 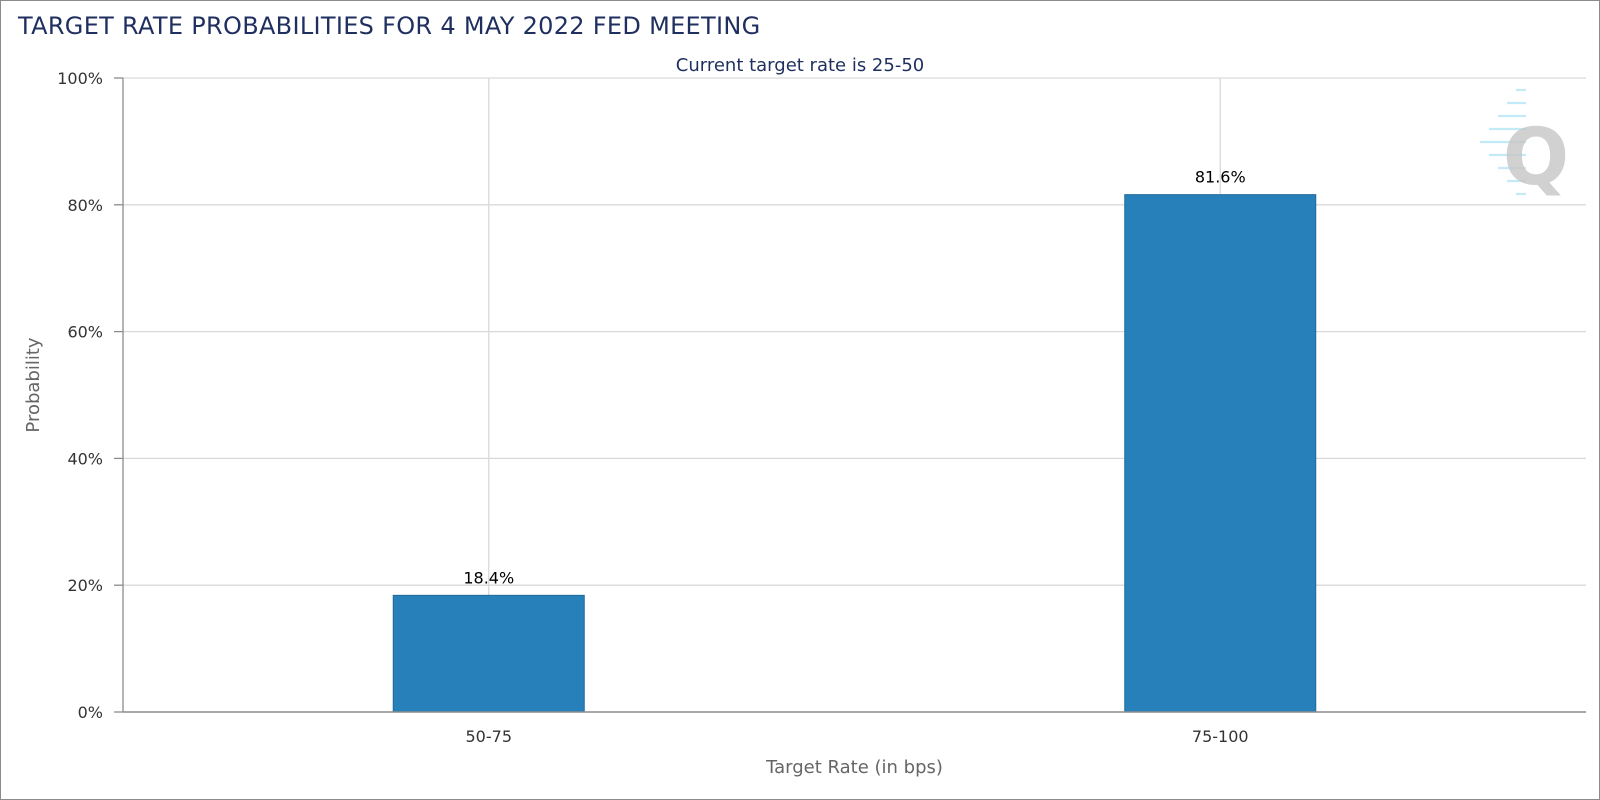 I want to click on x-tick-label: 75-100, so click(x=1220, y=736).